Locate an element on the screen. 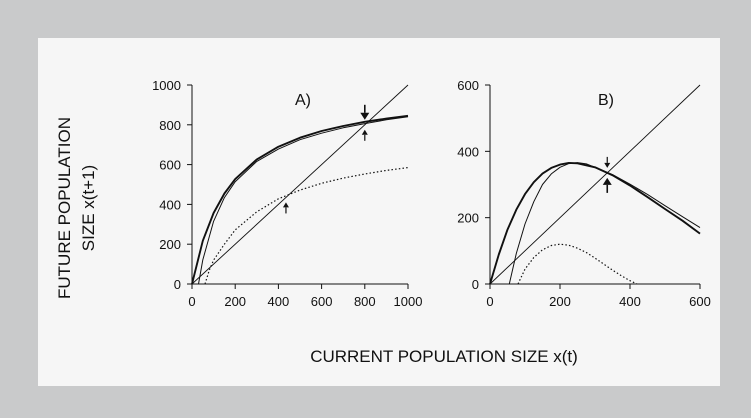  panel-b-arrow-up is located at coordinates (607, 185).